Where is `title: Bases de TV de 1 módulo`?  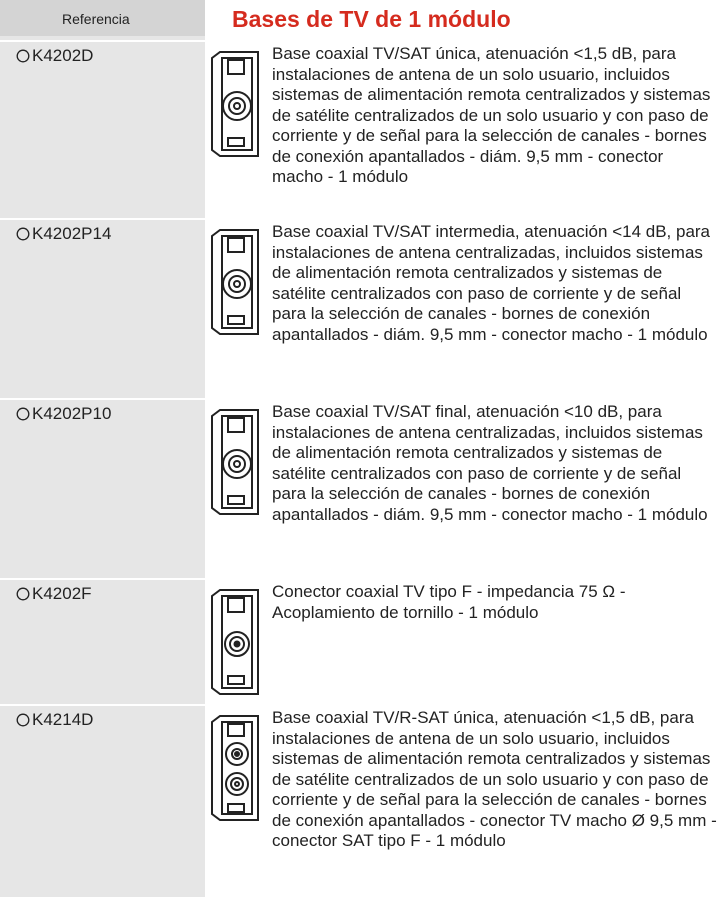
title: Bases de TV de 1 módulo is located at coordinates (371, 19).